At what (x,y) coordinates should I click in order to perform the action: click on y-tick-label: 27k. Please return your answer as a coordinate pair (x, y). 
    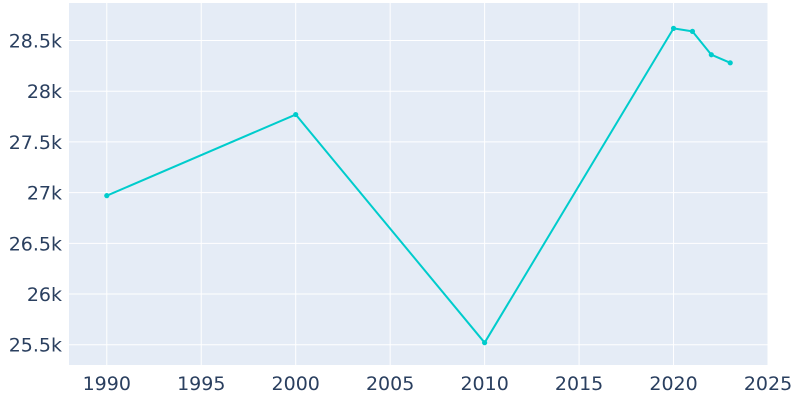
    Looking at the image, I should click on (44, 194).